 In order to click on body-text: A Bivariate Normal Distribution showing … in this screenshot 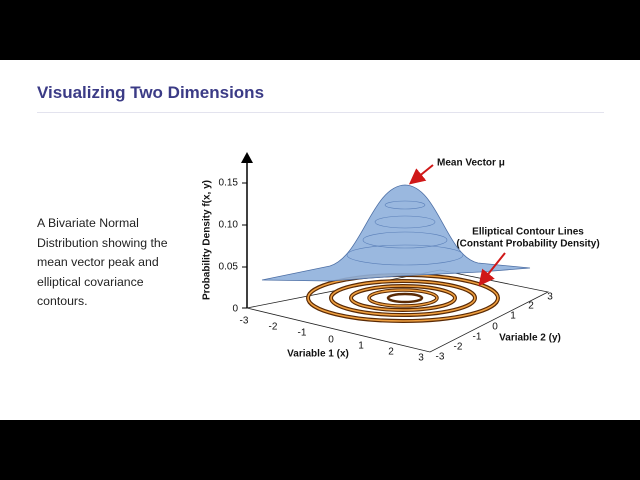, I will do `click(102, 262)`.